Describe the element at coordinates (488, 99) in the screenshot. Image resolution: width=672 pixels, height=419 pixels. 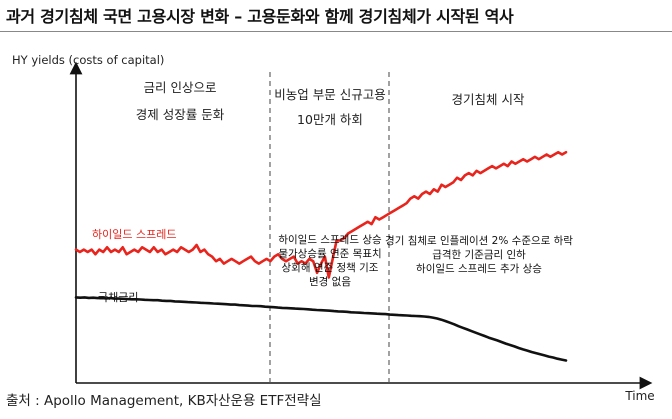
I see `phase-3-label-line: 경기침체 시작` at that location.